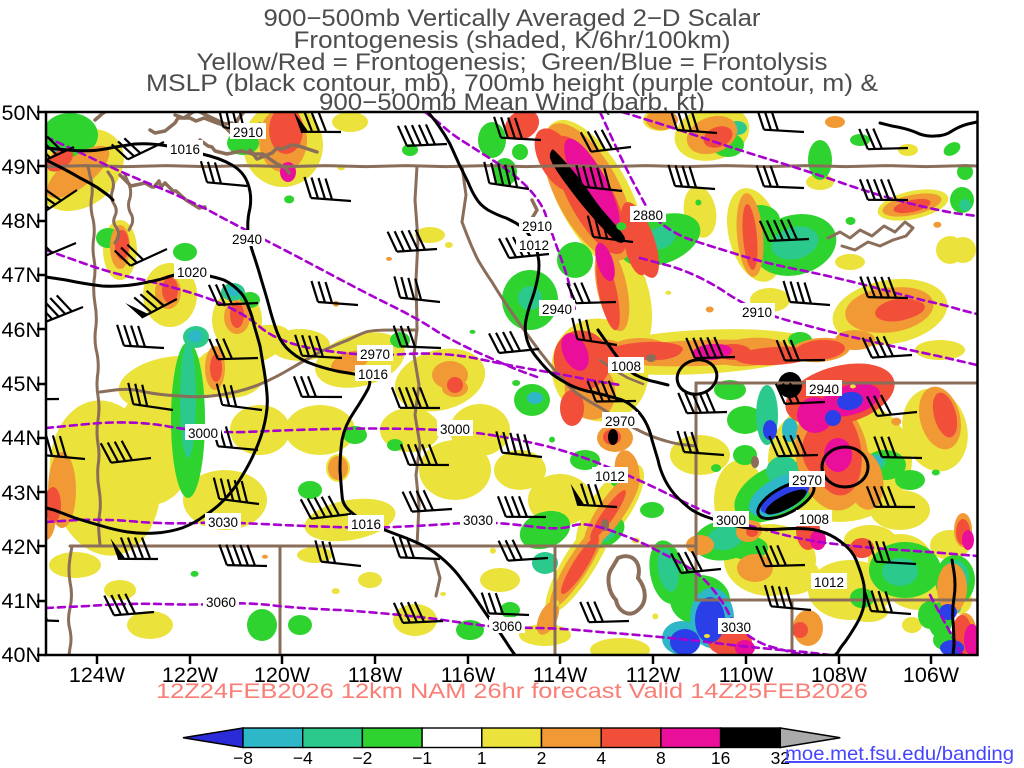 Image resolution: width=1024 pixels, height=768 pixels. I want to click on svg-text: 41N, so click(21, 601).